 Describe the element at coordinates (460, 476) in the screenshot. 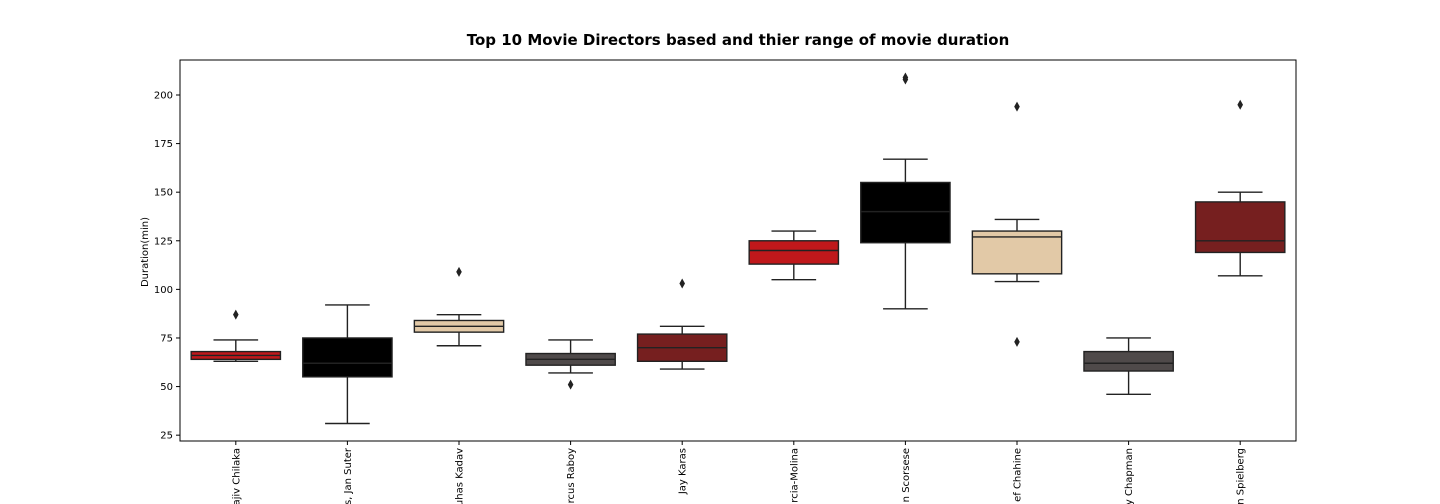

I see `x-tick-label: uhas Kadav` at that location.